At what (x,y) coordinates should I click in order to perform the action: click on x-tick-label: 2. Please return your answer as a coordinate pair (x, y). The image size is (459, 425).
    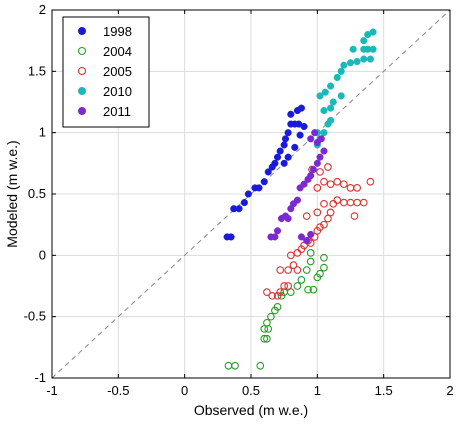
    Looking at the image, I should click on (449, 390).